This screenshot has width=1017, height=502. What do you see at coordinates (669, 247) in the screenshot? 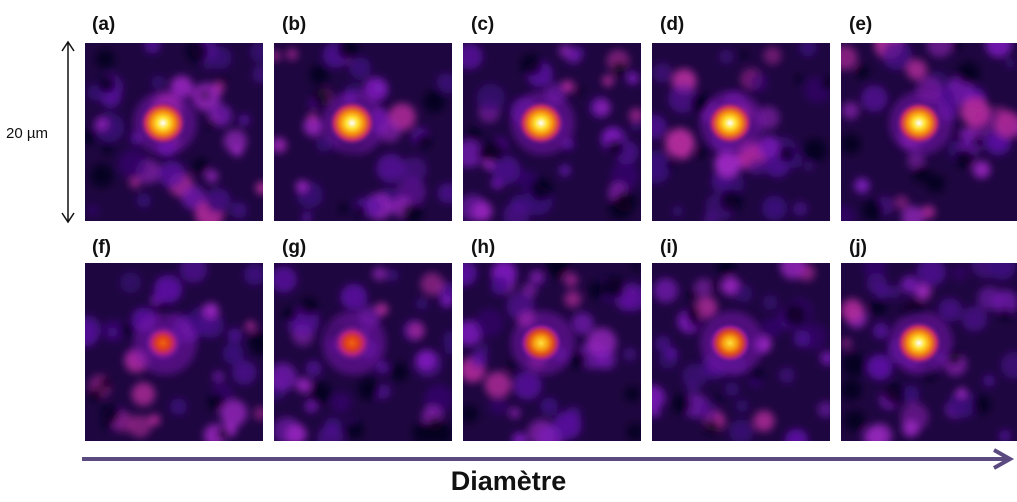
I see `panel-label-i: (i)` at bounding box center [669, 247].